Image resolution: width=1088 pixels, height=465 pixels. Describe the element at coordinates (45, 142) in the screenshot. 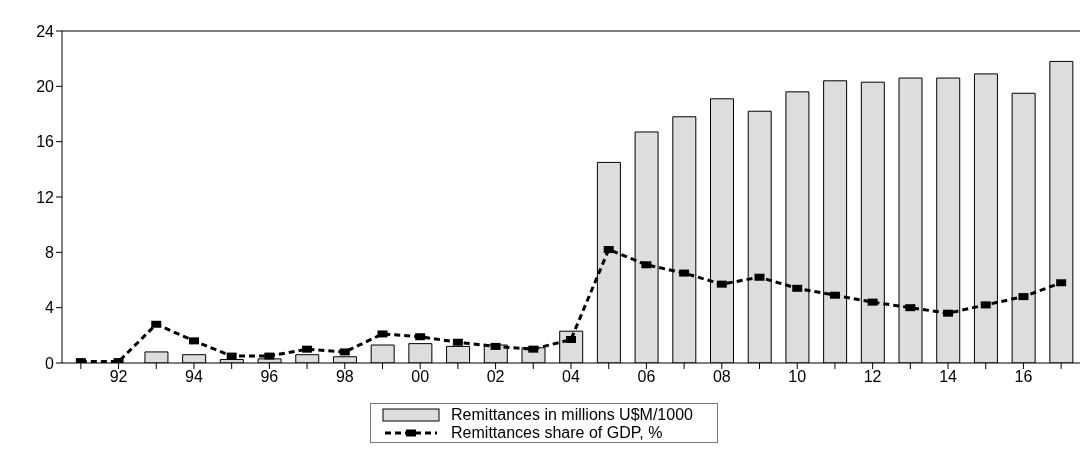

I see `y-tick-label: 16` at that location.